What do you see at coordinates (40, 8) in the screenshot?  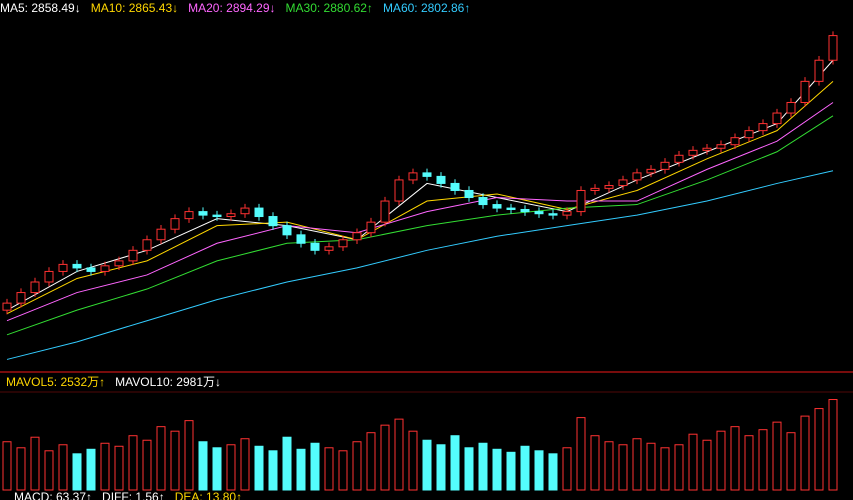 I see `ma-label: MA5: 2858.49↓` at bounding box center [40, 8].